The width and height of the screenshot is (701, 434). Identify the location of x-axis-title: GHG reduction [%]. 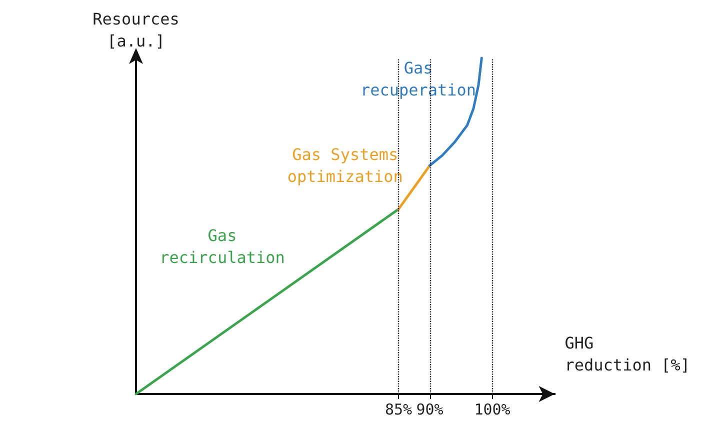
(627, 354).